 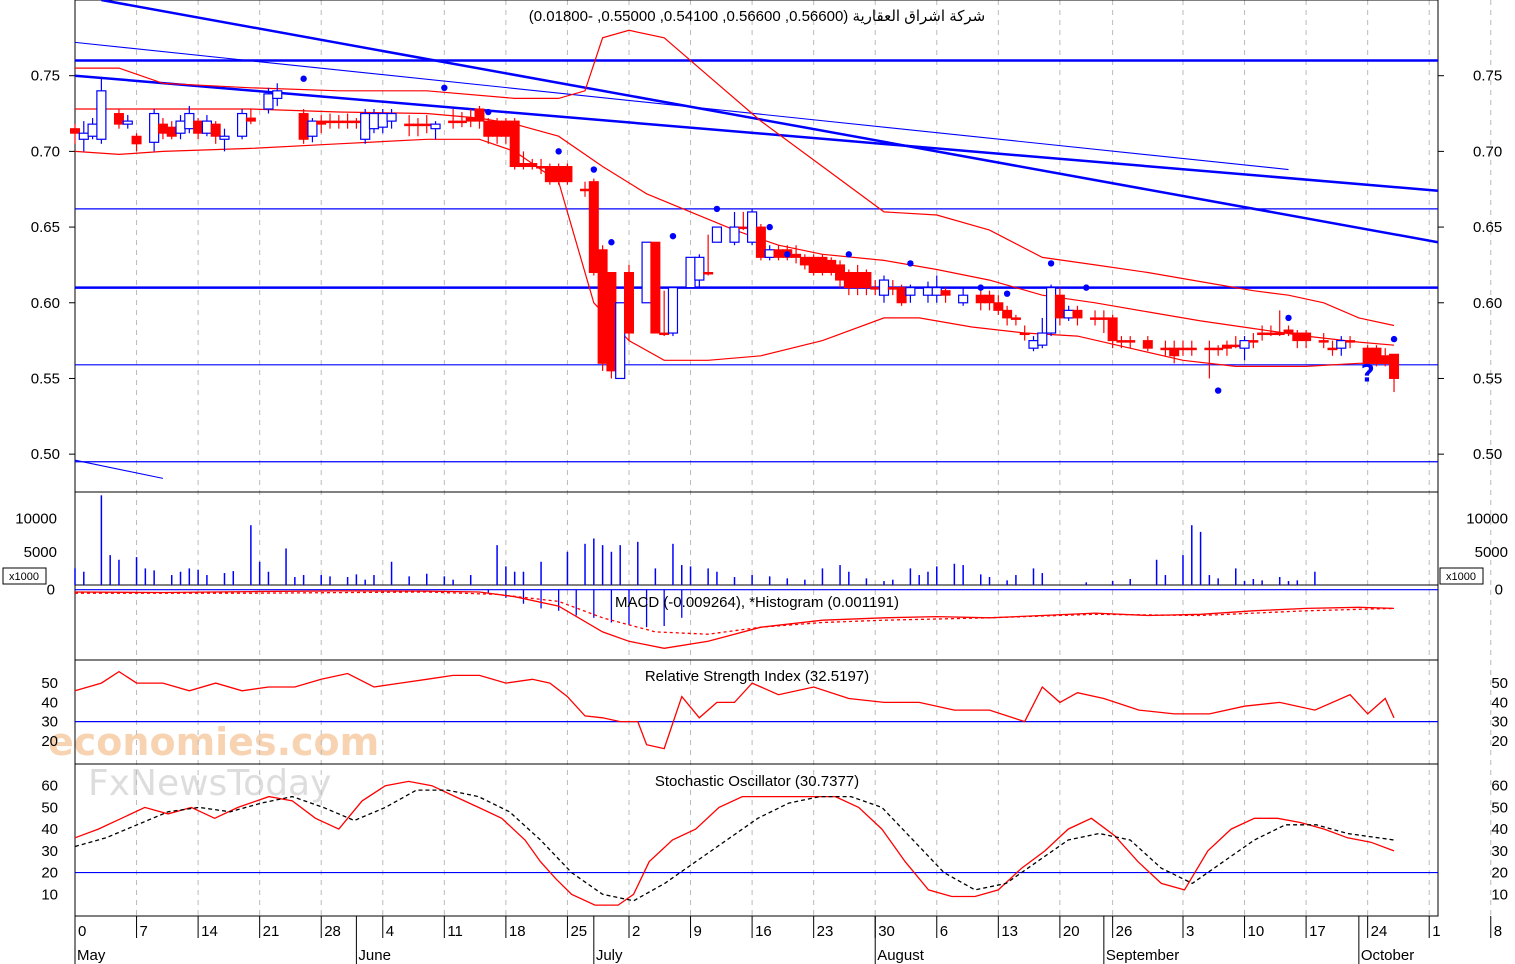 I want to click on stochastic-tick-label-right: 10, so click(x=1499, y=894).